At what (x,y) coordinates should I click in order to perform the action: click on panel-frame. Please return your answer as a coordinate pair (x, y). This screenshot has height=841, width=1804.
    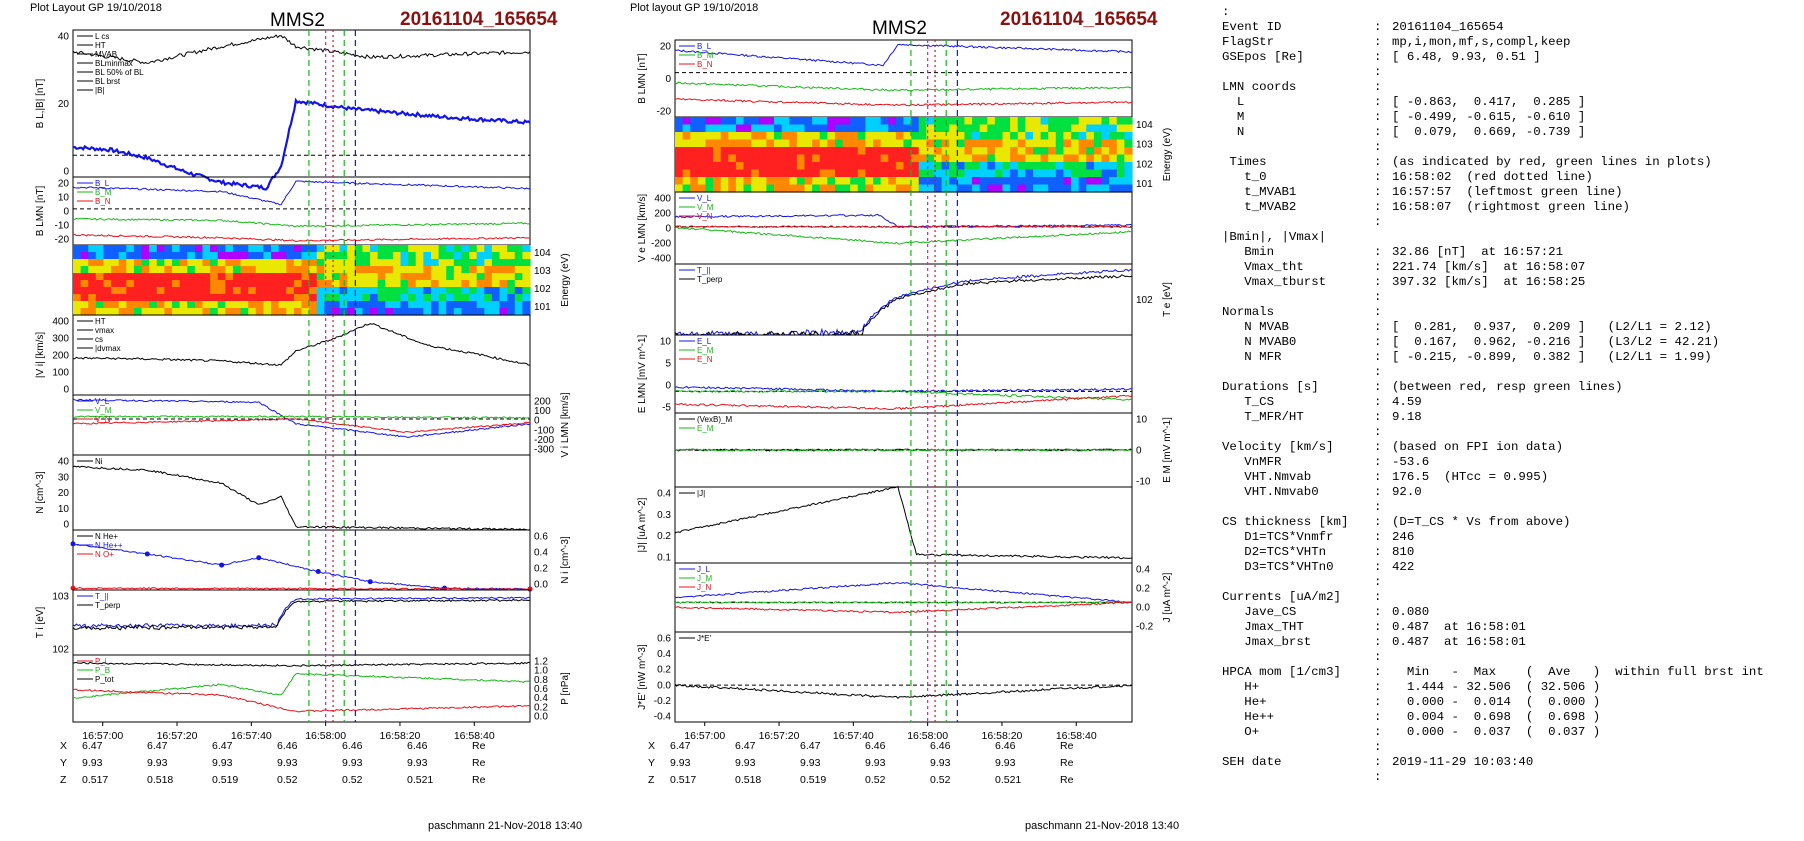
    Looking at the image, I should click on (903, 677).